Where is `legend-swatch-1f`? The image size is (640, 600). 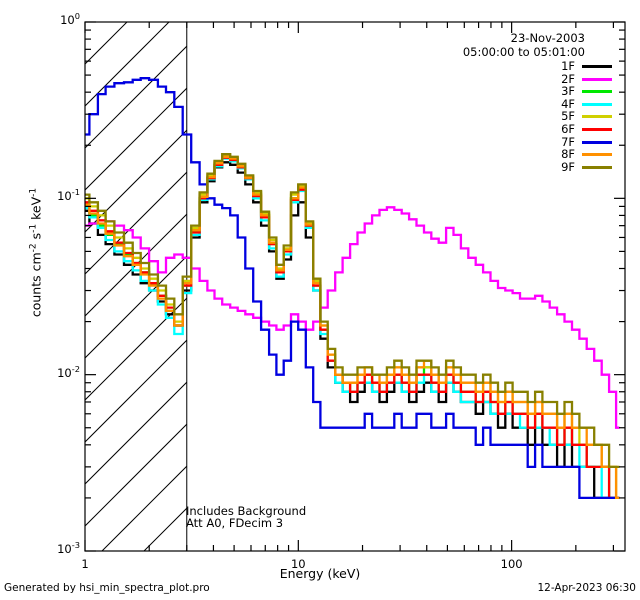 legend-swatch-1f is located at coordinates (597, 66).